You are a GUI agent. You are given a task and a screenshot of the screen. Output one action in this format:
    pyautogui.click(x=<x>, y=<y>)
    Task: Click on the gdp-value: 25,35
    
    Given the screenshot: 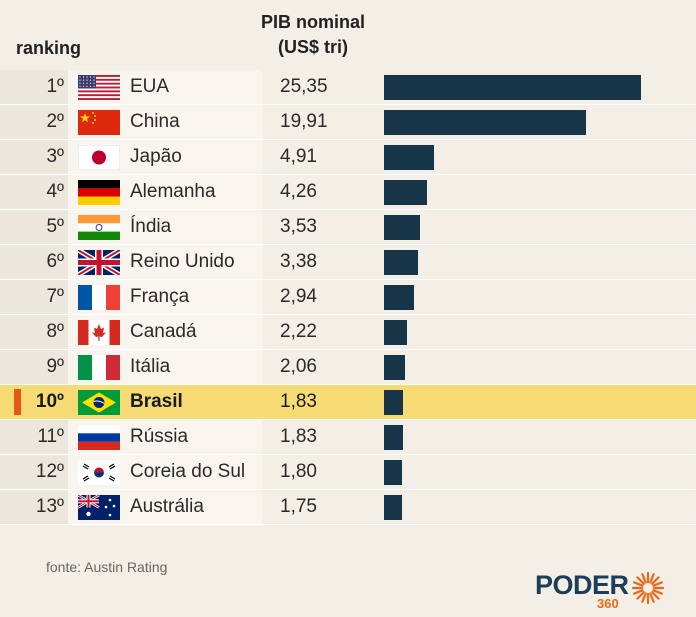 What is the action you would take?
    pyautogui.click(x=304, y=86)
    